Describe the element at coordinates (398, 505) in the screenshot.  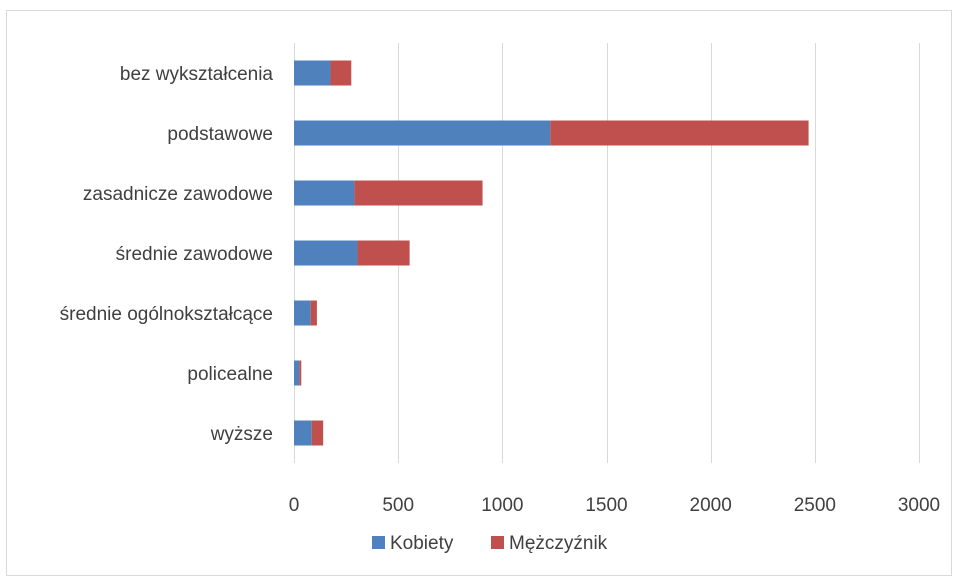
I see `x-tick-label: 500` at that location.